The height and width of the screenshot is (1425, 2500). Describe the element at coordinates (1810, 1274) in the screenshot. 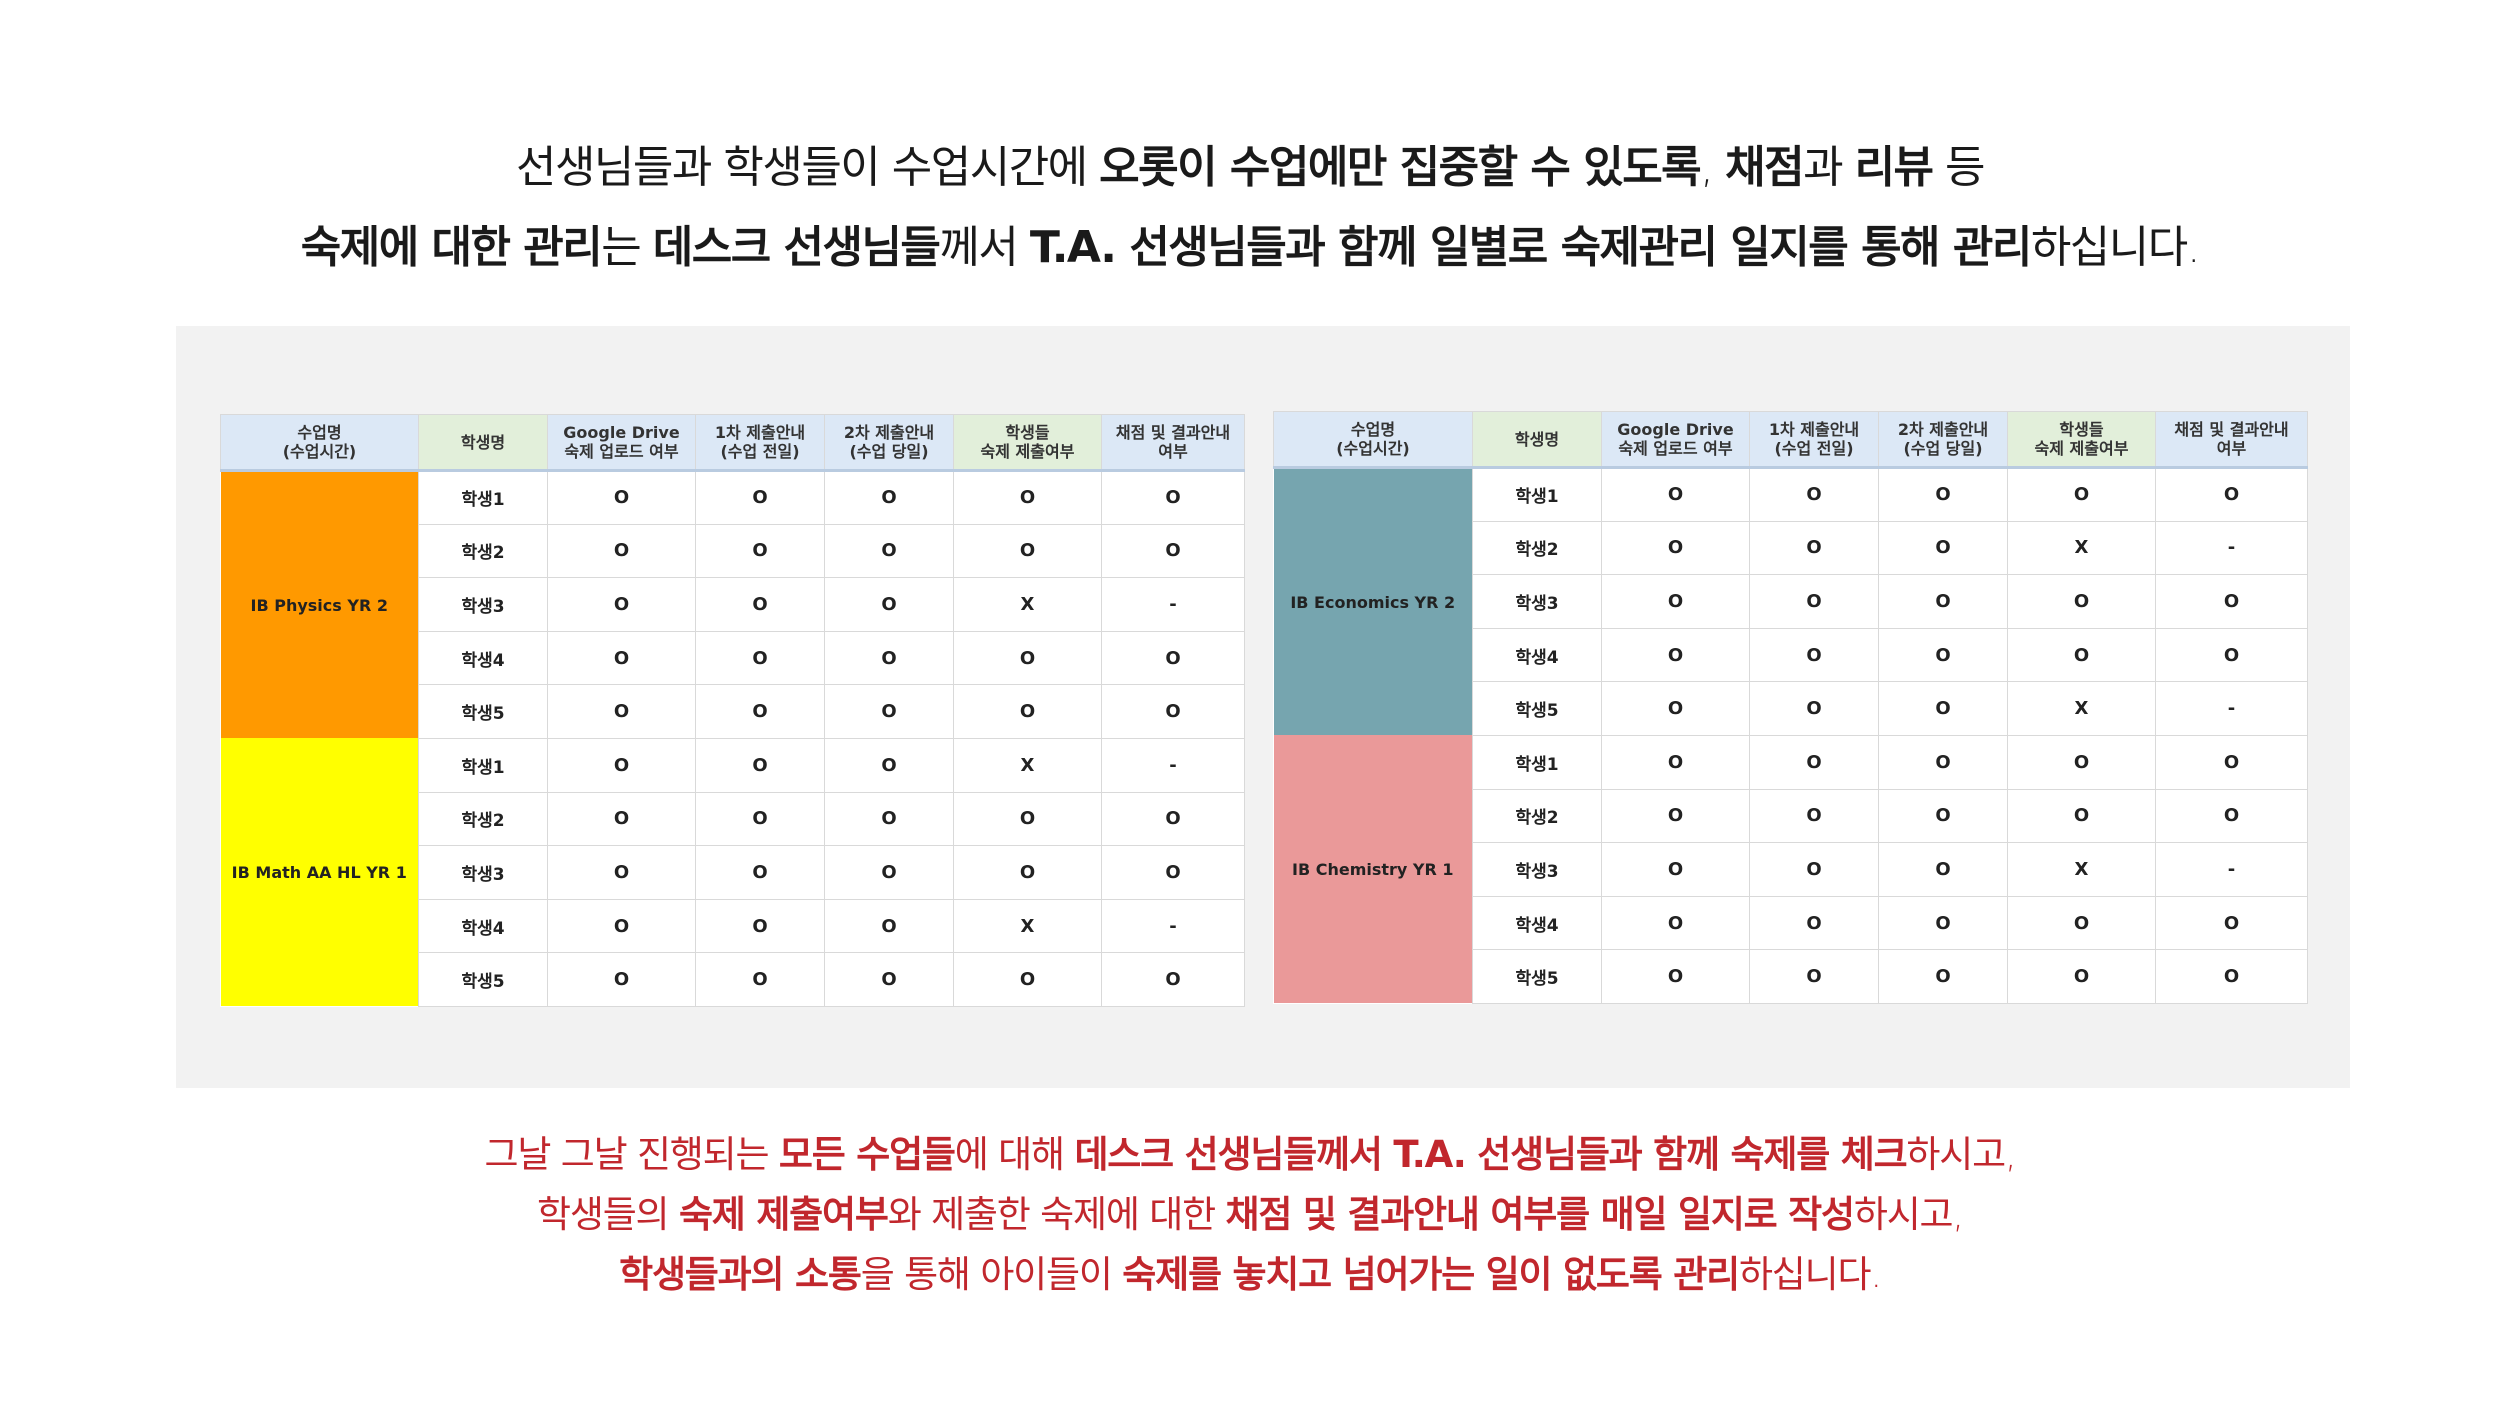

I see `body-text: 하십니다.` at that location.